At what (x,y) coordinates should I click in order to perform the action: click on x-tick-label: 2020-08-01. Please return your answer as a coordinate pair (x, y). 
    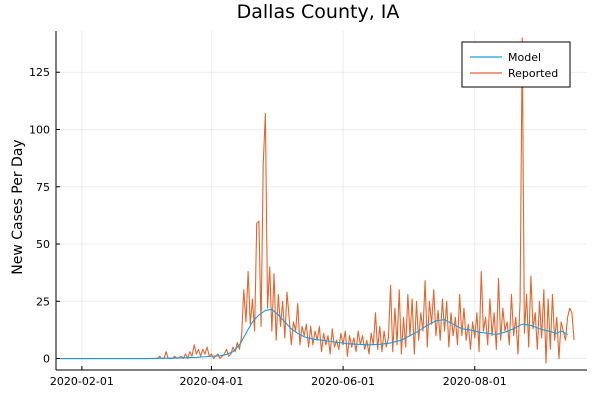
    Looking at the image, I should click on (475, 381).